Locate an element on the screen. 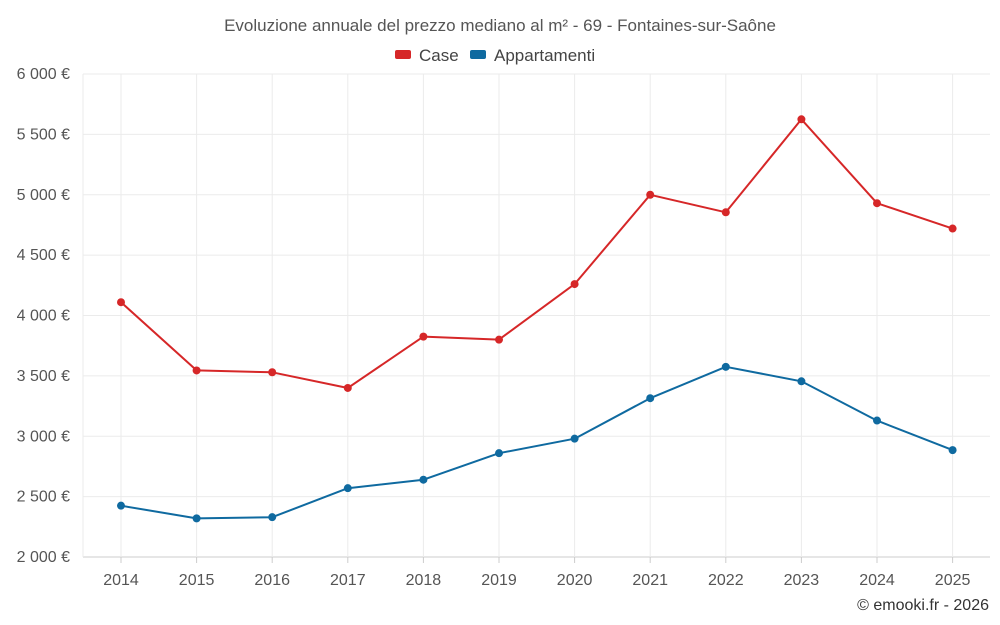 Image resolution: width=1000 pixels, height=625 pixels. y-tick-label: 3 000 € is located at coordinates (43, 436).